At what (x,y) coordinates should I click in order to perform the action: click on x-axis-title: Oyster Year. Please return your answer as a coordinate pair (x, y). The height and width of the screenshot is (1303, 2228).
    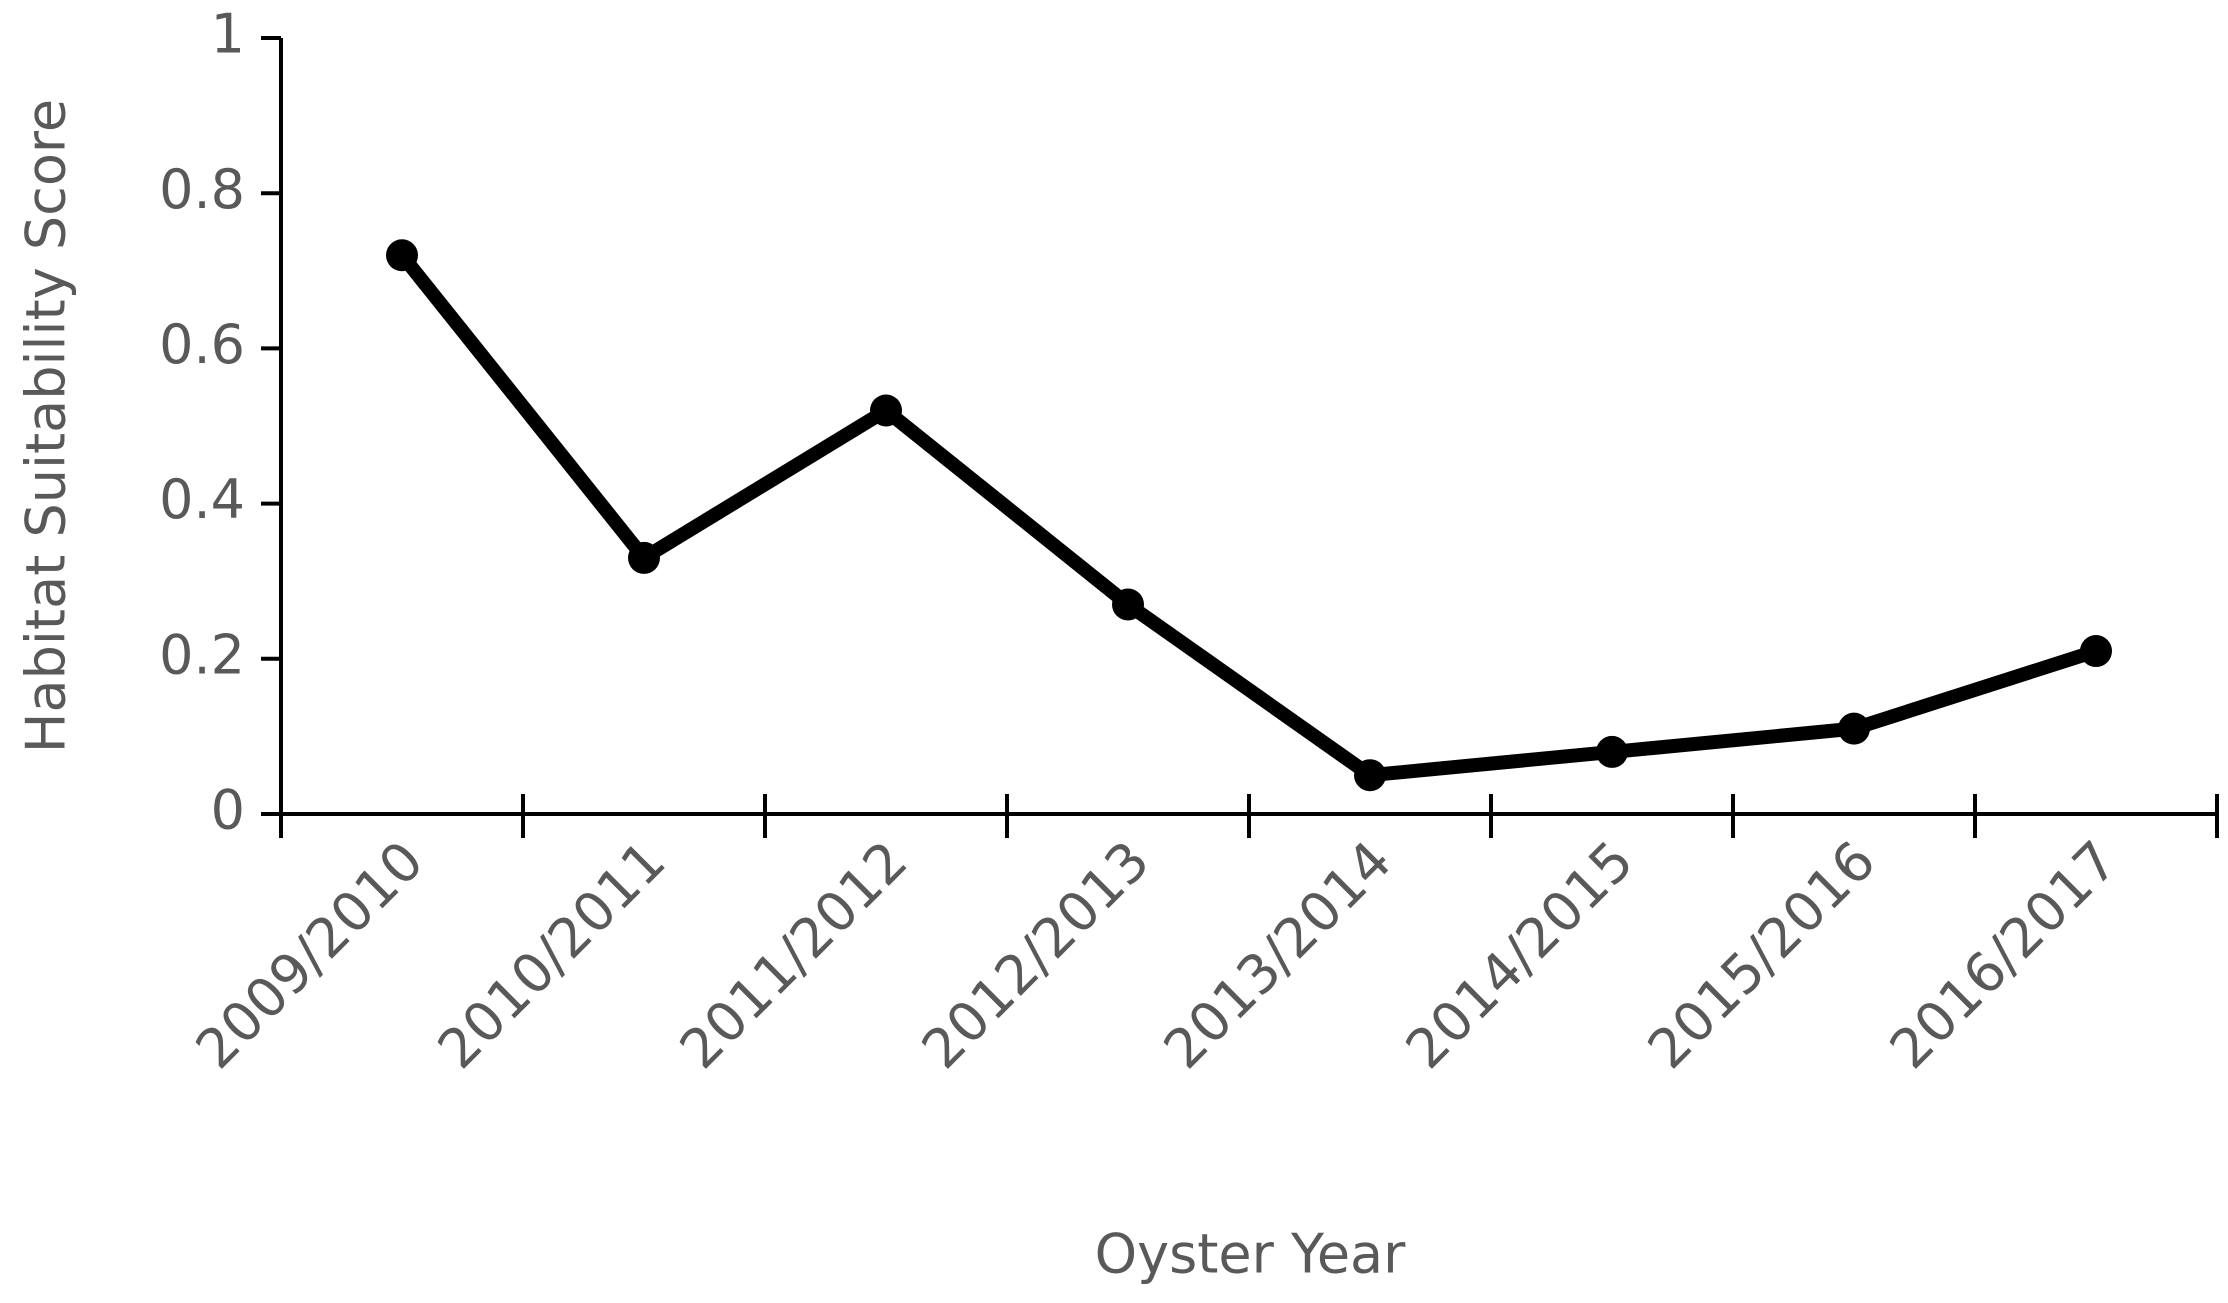
    Looking at the image, I should click on (1250, 1254).